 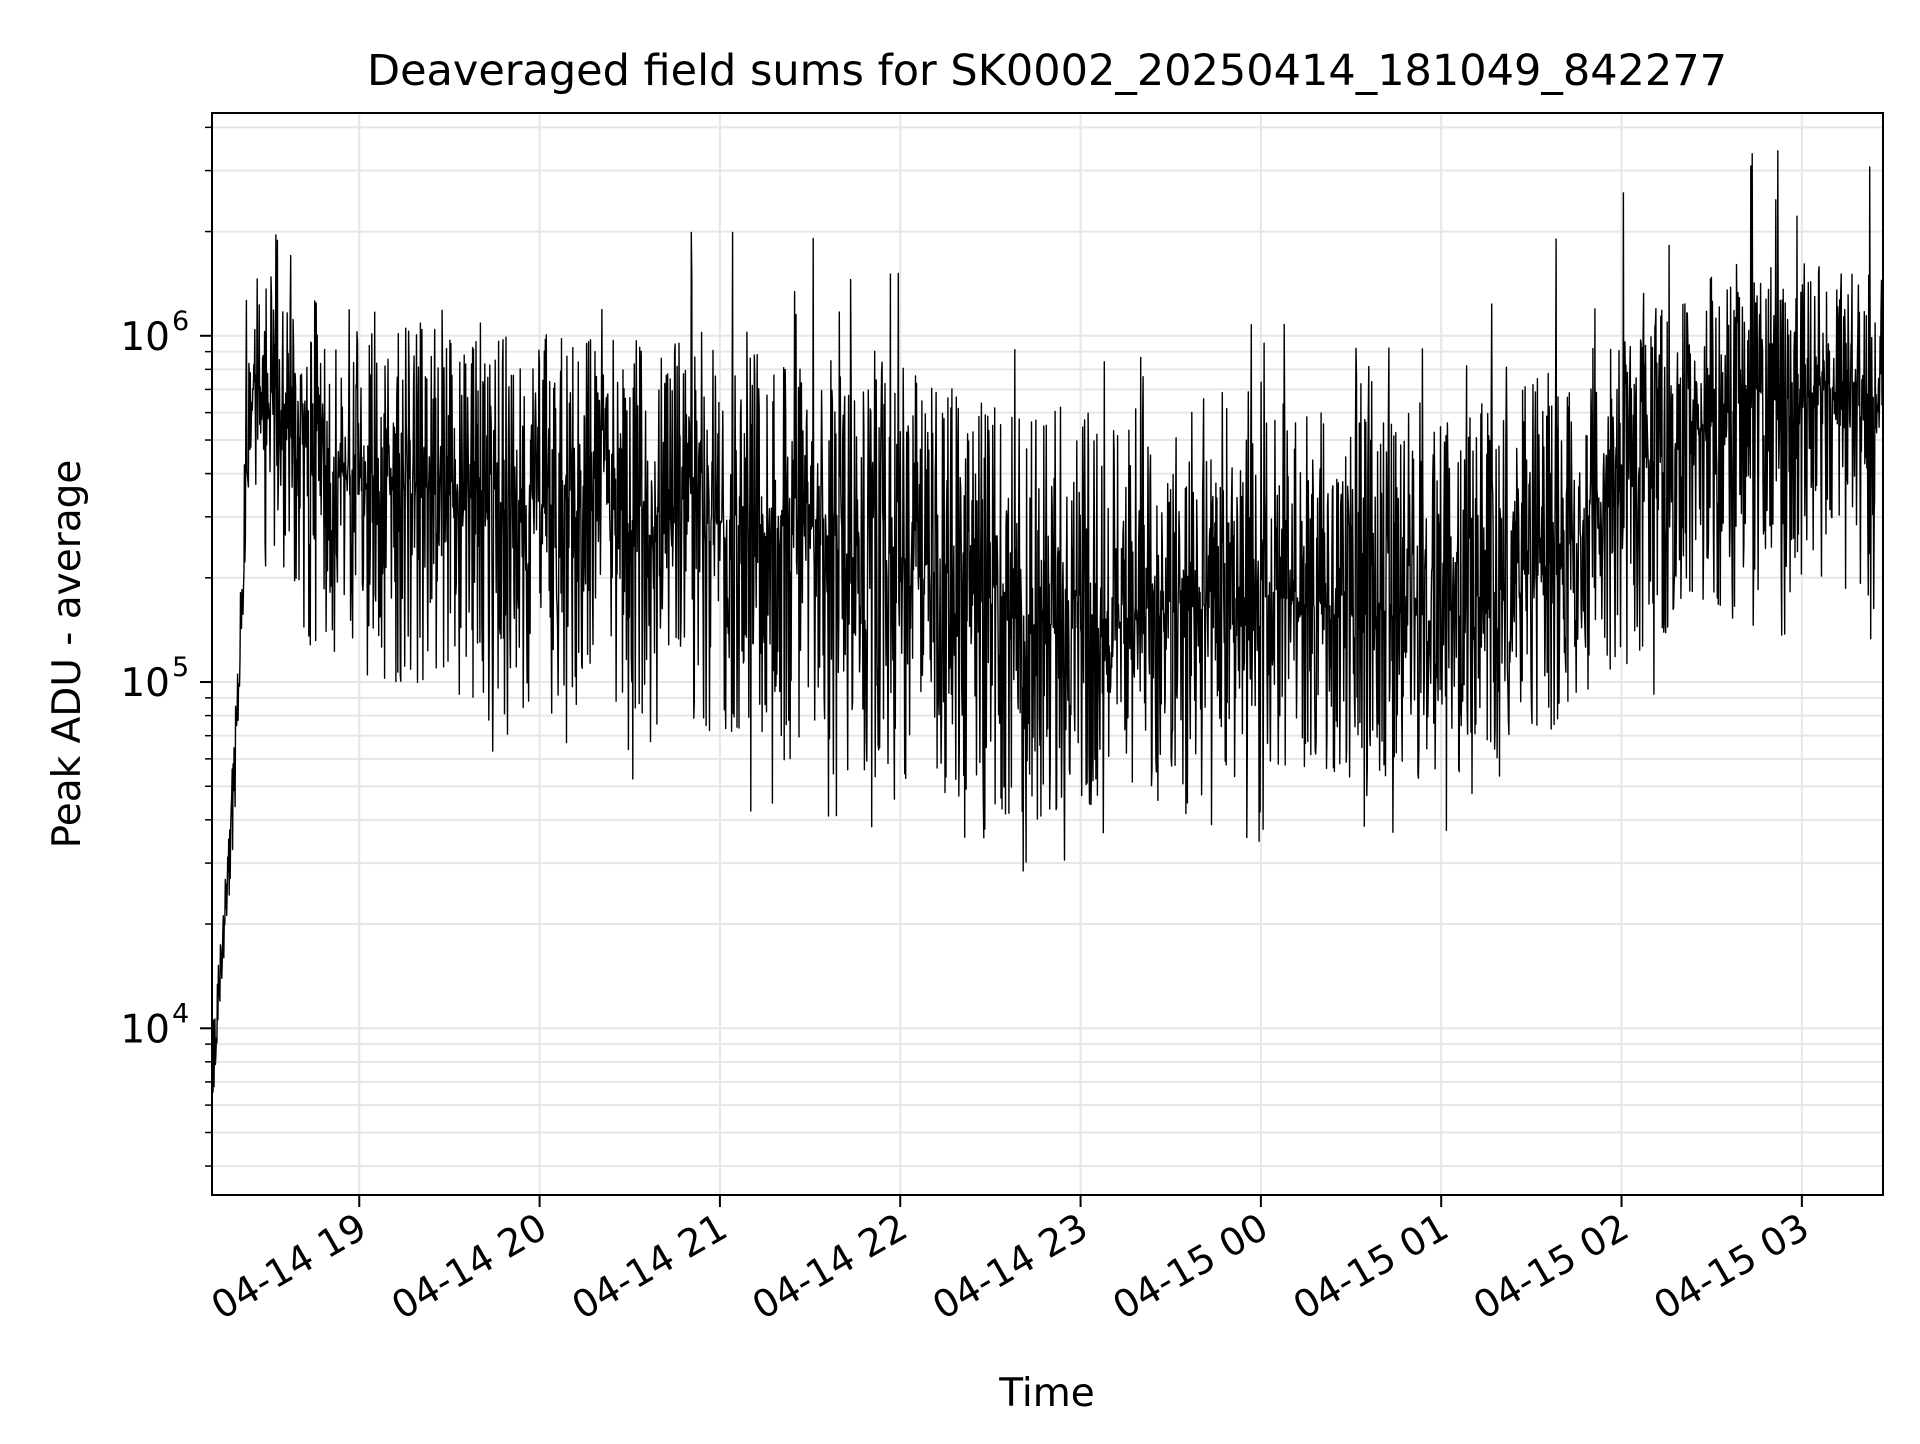 I want to click on y-tick-exponent: 4, so click(x=180, y=1013).